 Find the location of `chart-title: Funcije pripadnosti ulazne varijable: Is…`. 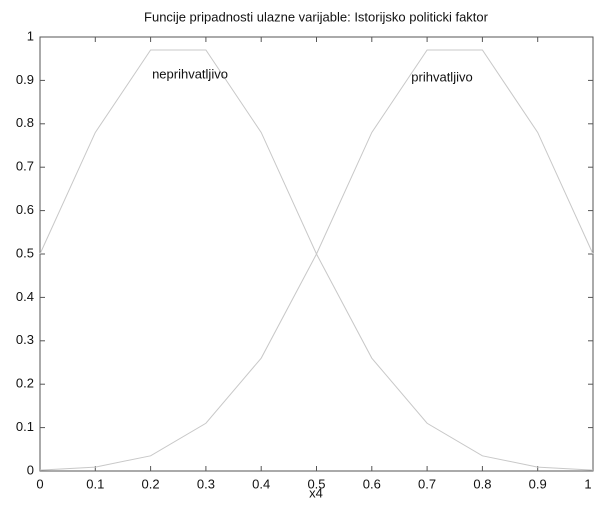

chart-title: Funcije pripadnosti ulazne varijable: Is… is located at coordinates (316, 16).